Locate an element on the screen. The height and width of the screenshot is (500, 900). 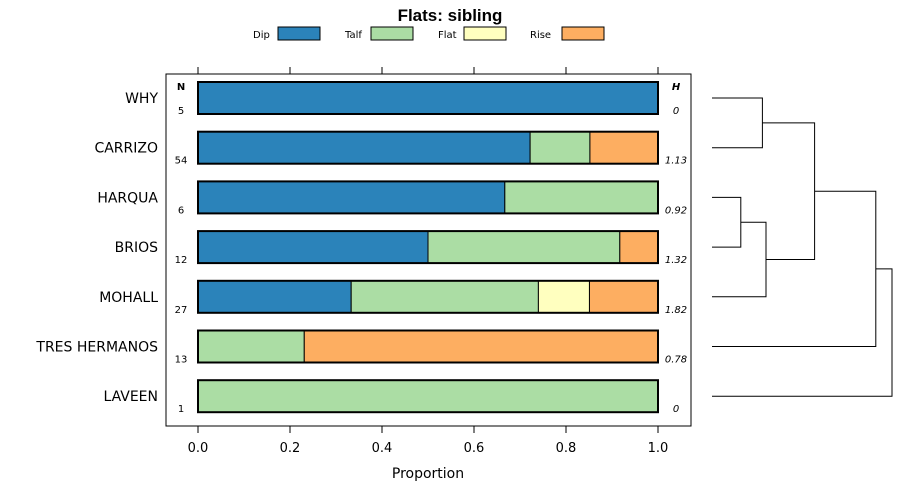
h-value: 0.92 is located at coordinates (676, 210).